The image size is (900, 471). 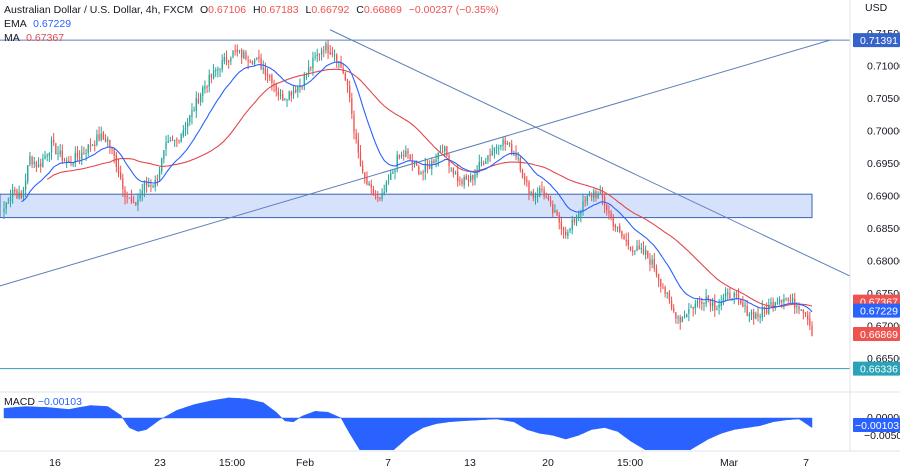 What do you see at coordinates (806, 463) in the screenshot?
I see `time-tick-label: 7` at bounding box center [806, 463].